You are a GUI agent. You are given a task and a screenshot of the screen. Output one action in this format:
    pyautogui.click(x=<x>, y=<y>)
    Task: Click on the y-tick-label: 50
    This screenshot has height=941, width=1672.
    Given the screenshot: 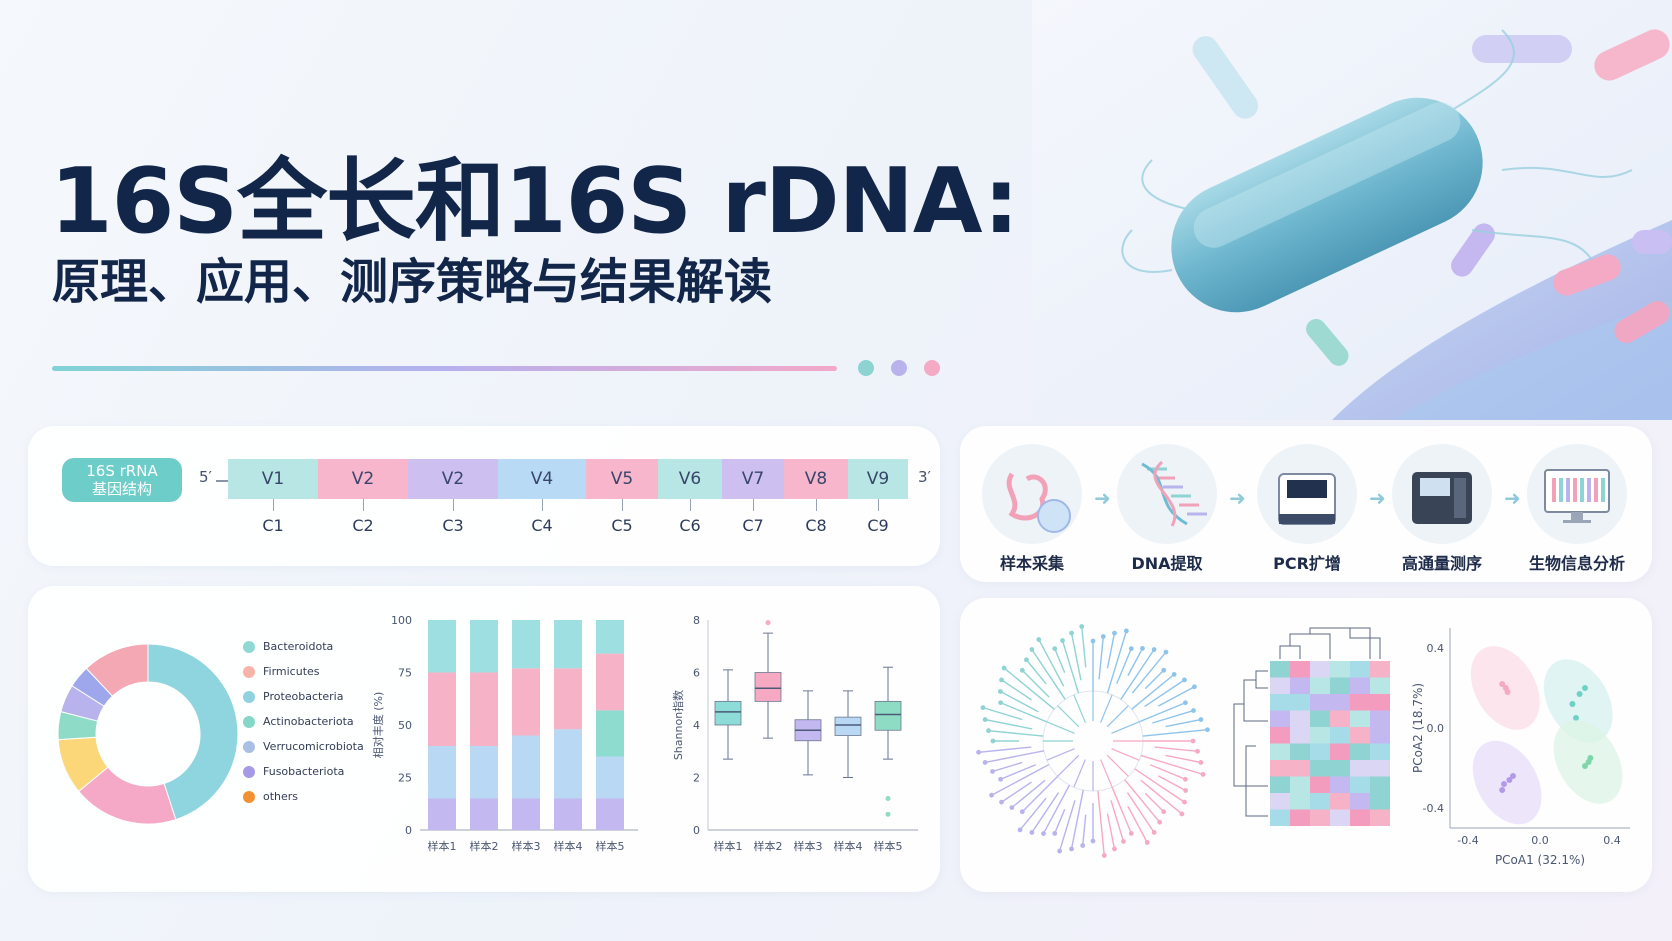 What is the action you would take?
    pyautogui.click(x=405, y=725)
    